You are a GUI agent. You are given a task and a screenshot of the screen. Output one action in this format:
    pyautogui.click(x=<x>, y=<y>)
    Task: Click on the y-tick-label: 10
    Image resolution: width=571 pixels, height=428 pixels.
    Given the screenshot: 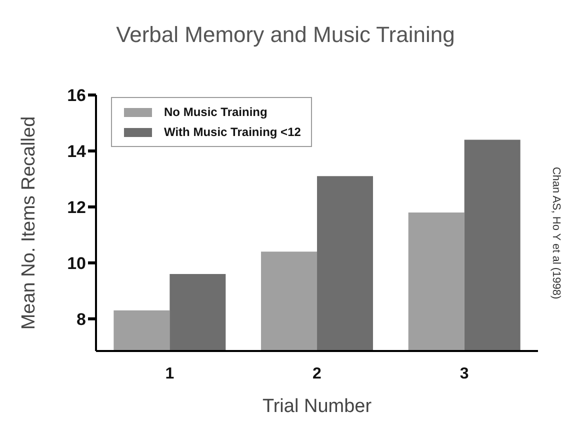 What is the action you would take?
    pyautogui.click(x=76, y=263)
    